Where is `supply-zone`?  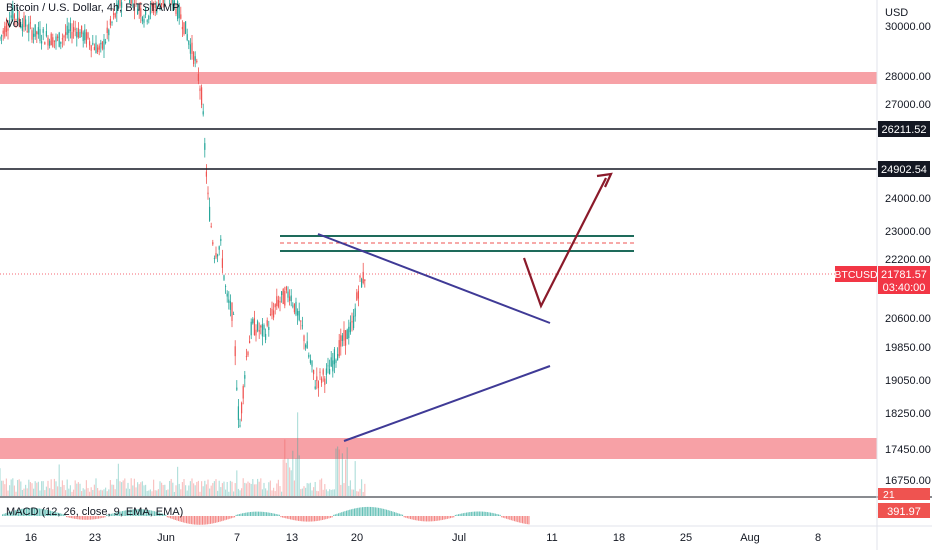 supply-zone is located at coordinates (438, 78).